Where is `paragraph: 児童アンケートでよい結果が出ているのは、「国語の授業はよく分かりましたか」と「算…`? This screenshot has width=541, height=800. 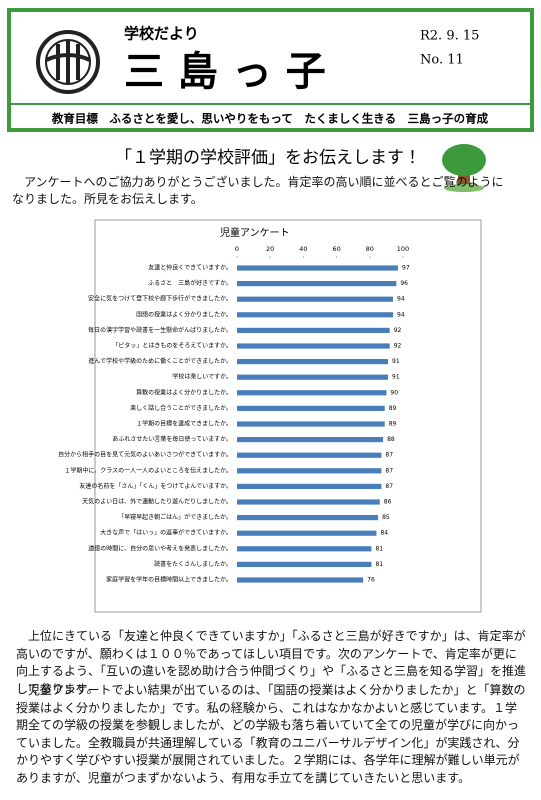
paragraph: 児童アンケートでよい結果が出ているのは、「国語の授業はよく分かりましたか」と「算… is located at coordinates (271, 734).